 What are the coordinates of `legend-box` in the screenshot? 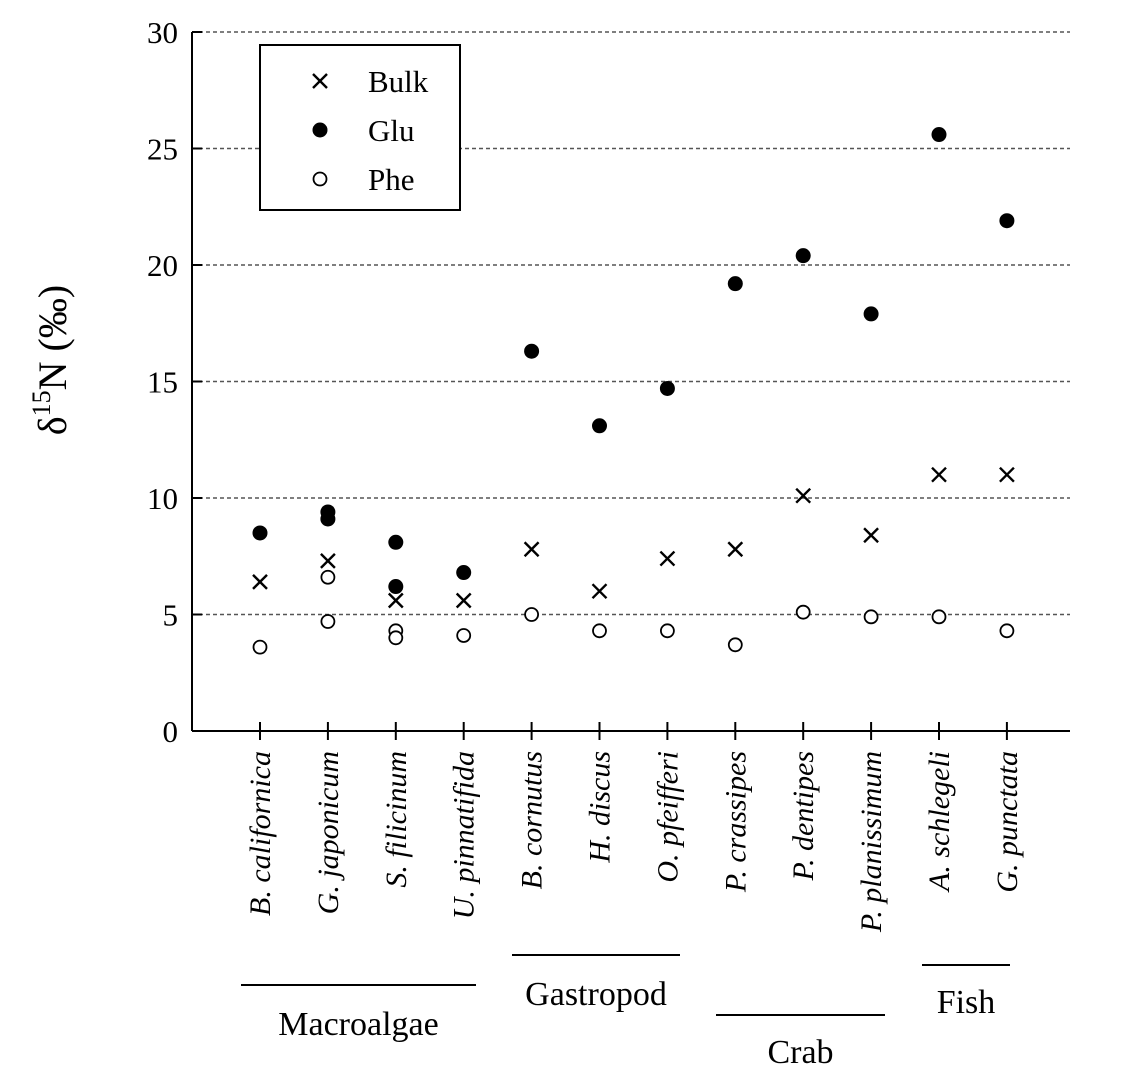 It's located at (360, 127).